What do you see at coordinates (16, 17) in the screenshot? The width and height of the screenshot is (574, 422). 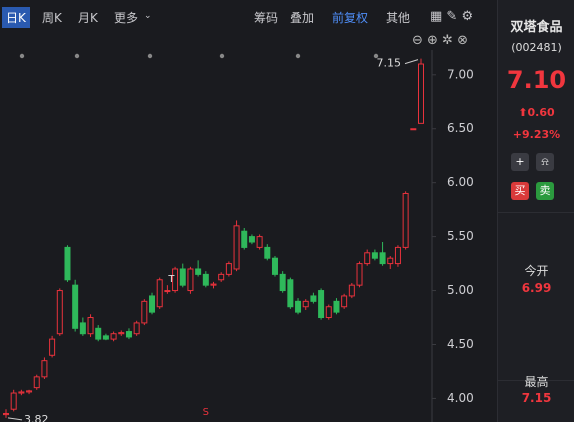 I see `period-tab: 日K` at bounding box center [16, 17].